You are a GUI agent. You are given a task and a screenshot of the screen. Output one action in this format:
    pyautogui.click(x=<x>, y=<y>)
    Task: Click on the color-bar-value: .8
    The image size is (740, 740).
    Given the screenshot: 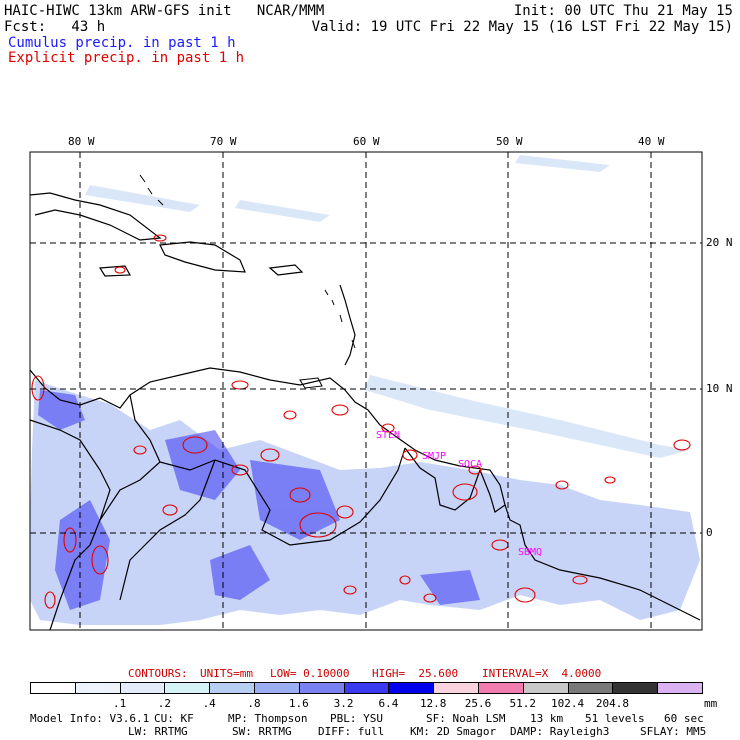 What is the action you would take?
    pyautogui.click(x=254, y=703)
    